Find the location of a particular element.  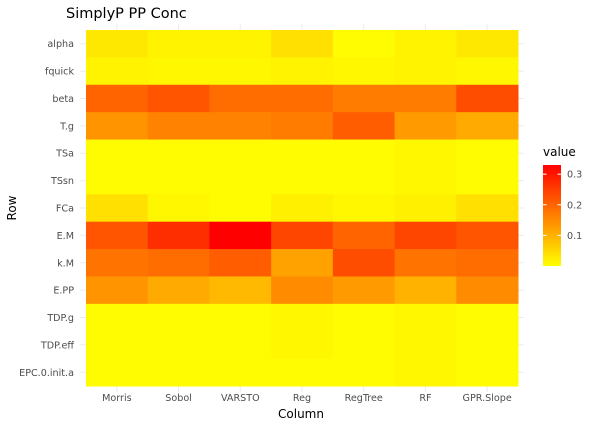

heatmap-cell-TDP.eff-Sobol is located at coordinates (178, 345).